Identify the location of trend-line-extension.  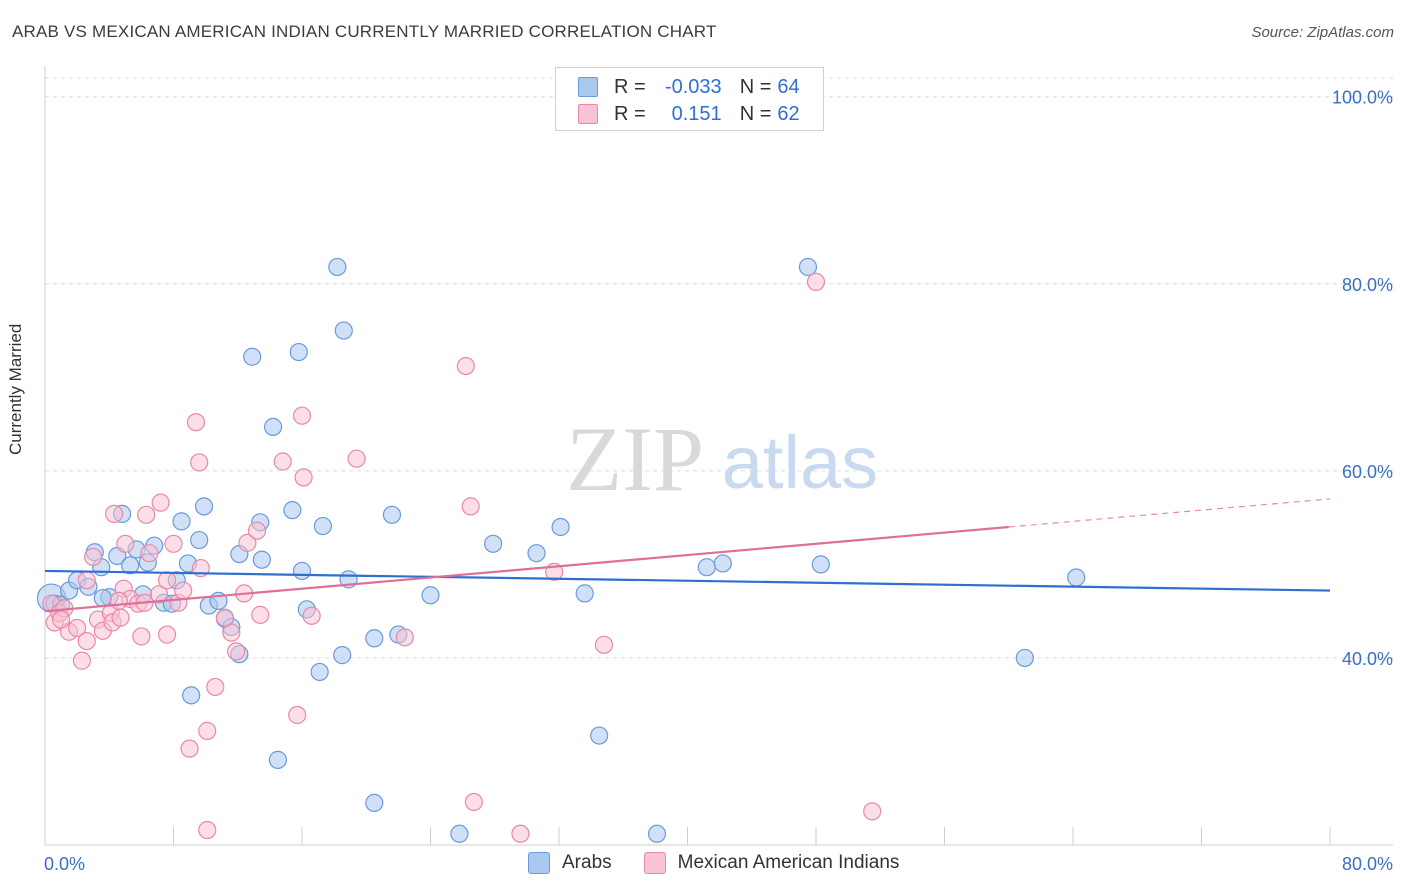
(1169, 513).